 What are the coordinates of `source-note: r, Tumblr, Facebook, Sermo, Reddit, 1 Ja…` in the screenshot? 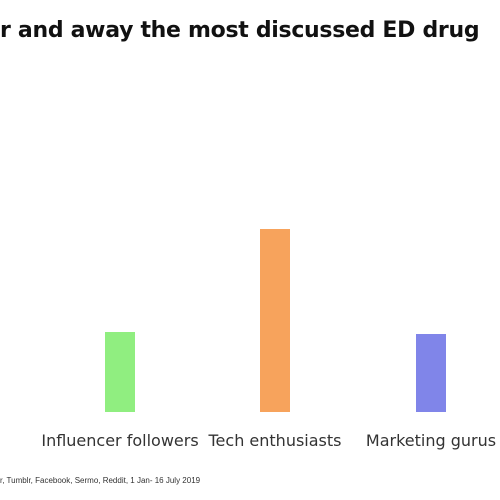 It's located at (100, 480).